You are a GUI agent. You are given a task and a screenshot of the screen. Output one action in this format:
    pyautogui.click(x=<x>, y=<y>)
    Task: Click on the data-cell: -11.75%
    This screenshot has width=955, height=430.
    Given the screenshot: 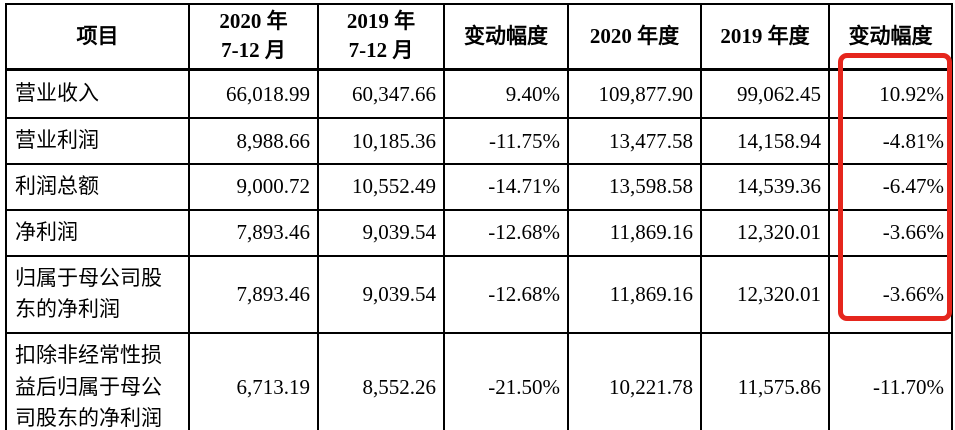 What is the action you would take?
    pyautogui.click(x=506, y=141)
    